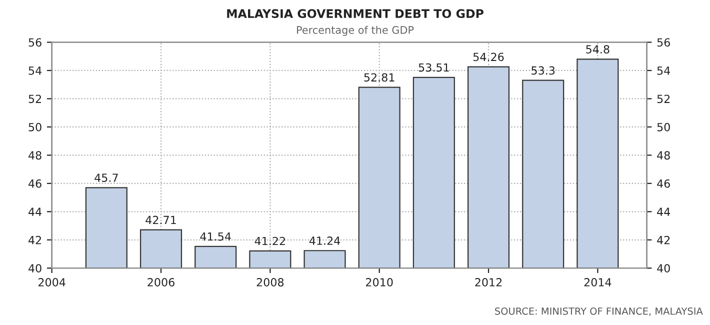 The width and height of the screenshot is (710, 325). What do you see at coordinates (433, 67) in the screenshot?
I see `data-label: 53.51` at bounding box center [433, 67].